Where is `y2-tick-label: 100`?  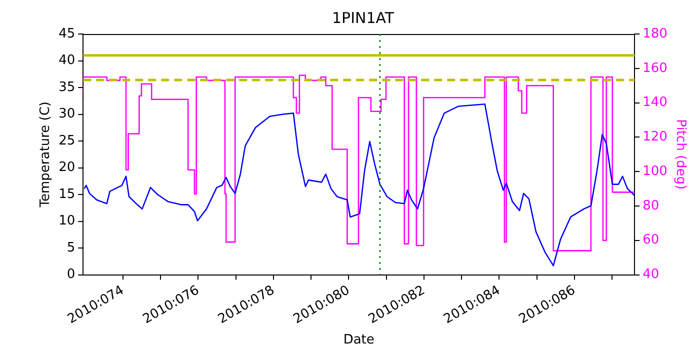 y2-tick-label: 100 is located at coordinates (655, 171).